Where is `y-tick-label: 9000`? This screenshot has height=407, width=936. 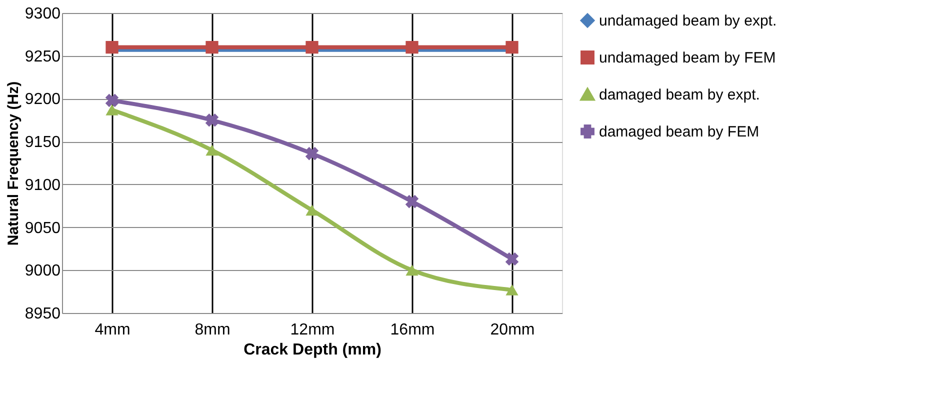 y-tick-label: 9000 is located at coordinates (42, 271).